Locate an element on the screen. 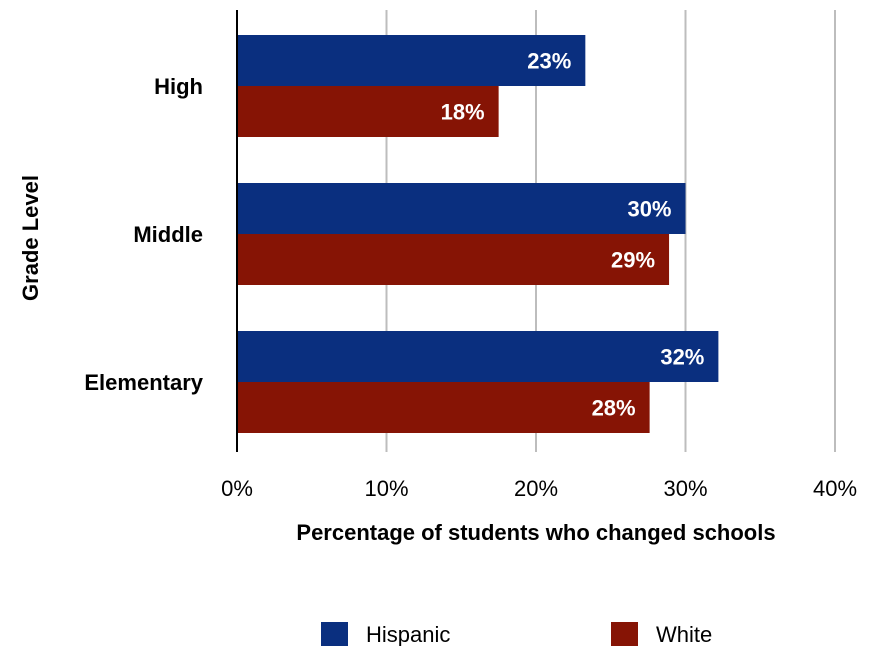 The image size is (876, 646). category-labels: High Middle Elementary is located at coordinates (143, 234).